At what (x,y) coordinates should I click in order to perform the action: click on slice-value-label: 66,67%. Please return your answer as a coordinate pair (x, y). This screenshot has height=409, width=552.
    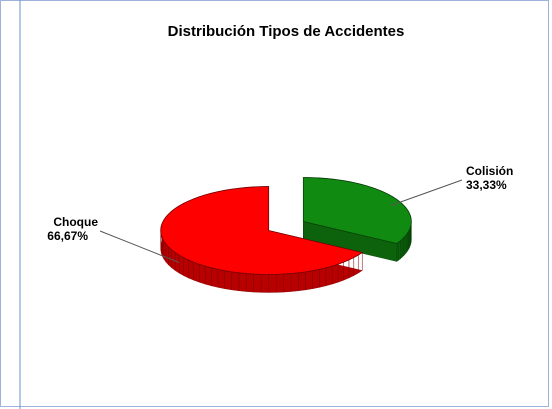
    Looking at the image, I should click on (67, 236).